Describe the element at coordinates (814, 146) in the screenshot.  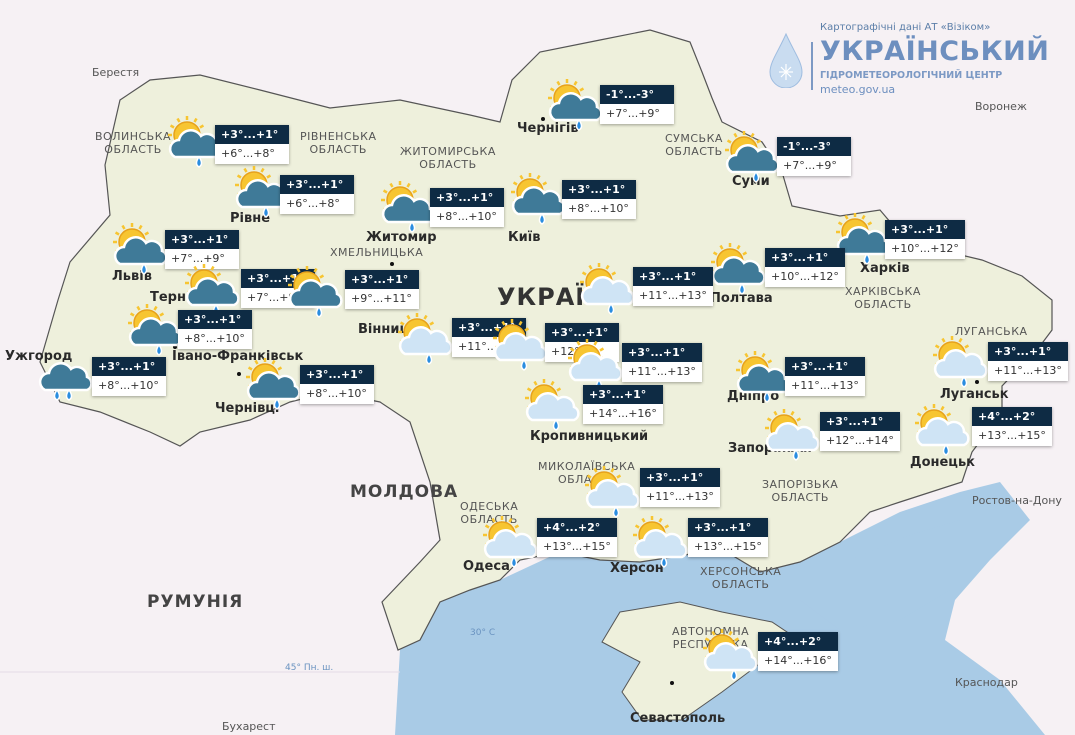
I see `night-temperature: -1°...-3°` at that location.